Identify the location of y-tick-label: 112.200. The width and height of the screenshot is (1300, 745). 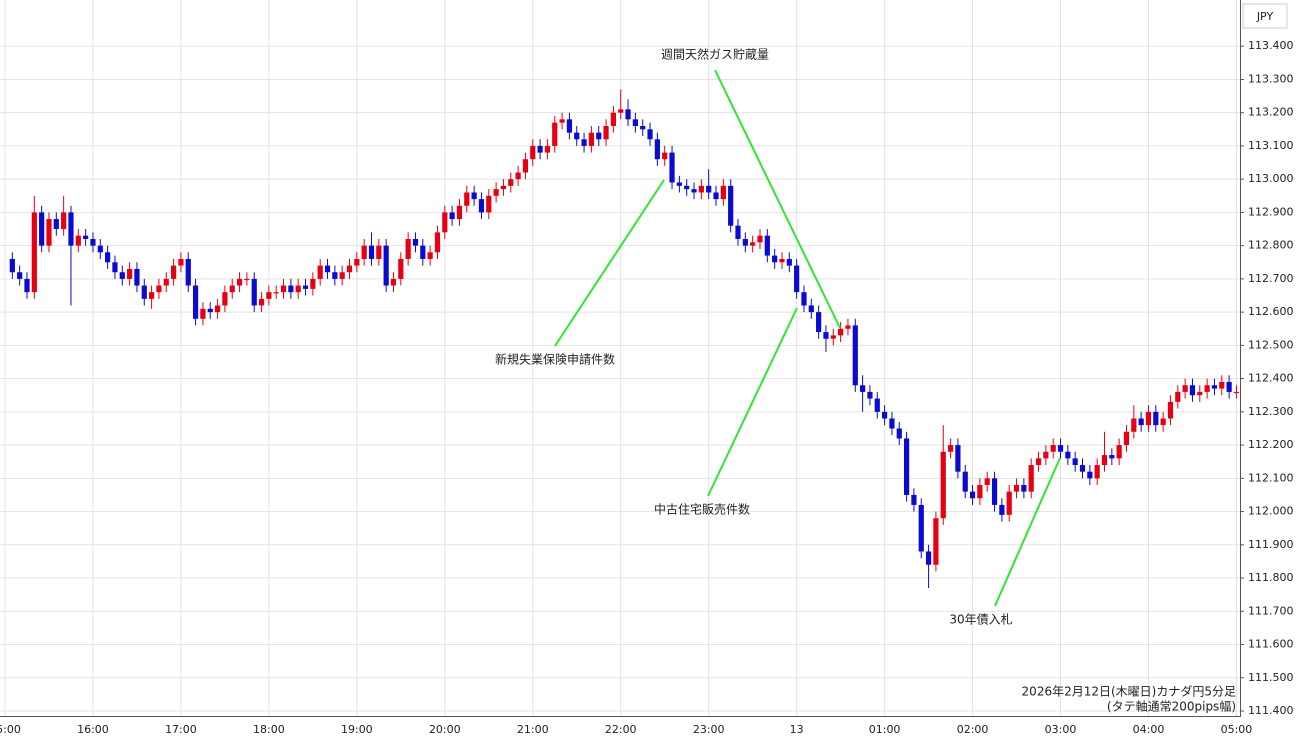
(1271, 444).